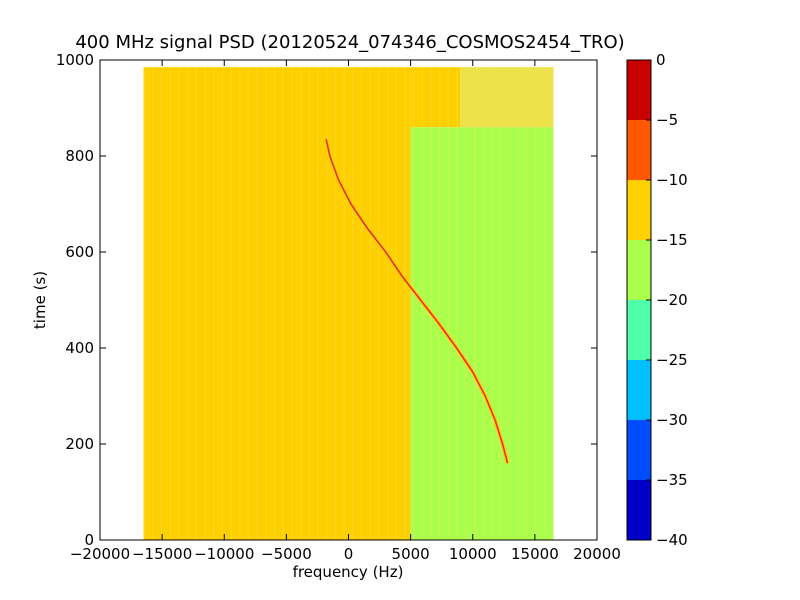  What do you see at coordinates (40, 300) in the screenshot?
I see `y-axis-label: time (s)` at bounding box center [40, 300].